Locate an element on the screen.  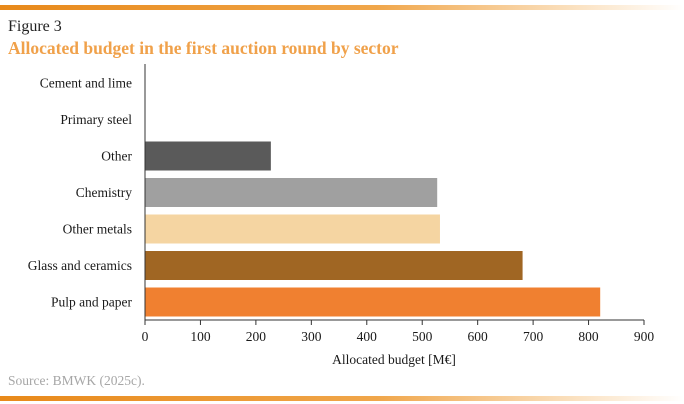
category-label: Other is located at coordinates (116, 156).